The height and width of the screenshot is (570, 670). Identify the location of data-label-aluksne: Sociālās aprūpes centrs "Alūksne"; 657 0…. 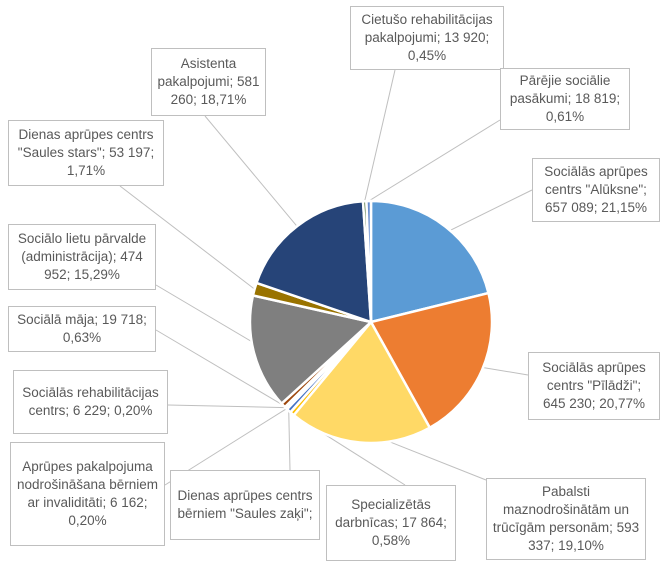
(596, 190).